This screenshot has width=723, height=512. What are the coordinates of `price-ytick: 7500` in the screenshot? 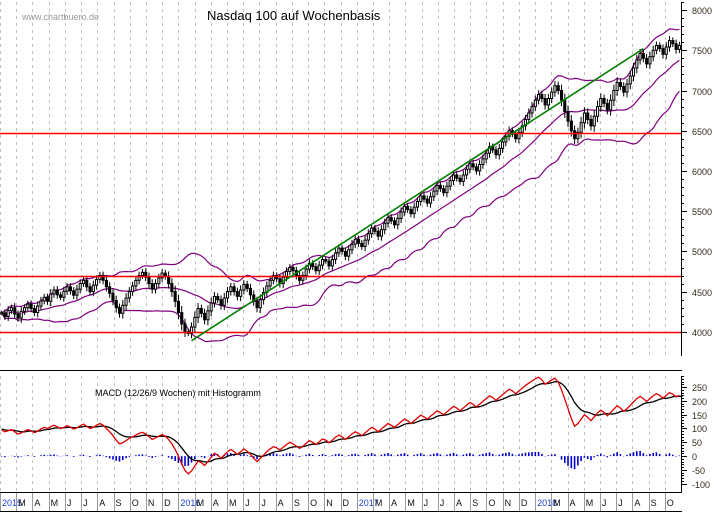 It's located at (702, 51).